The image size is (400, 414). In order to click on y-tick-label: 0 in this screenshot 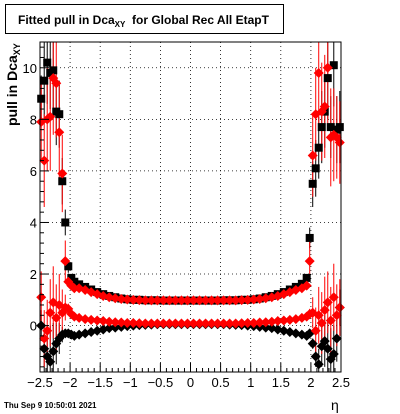, I will do `click(33, 326)`.